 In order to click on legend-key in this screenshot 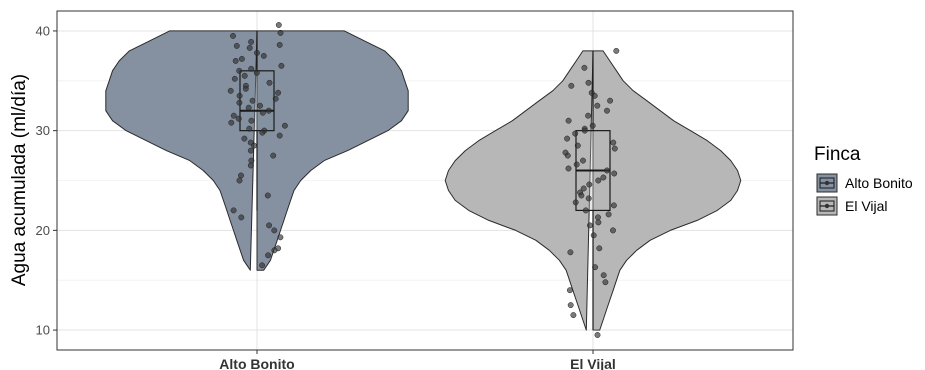, I will do `click(827, 183)`.